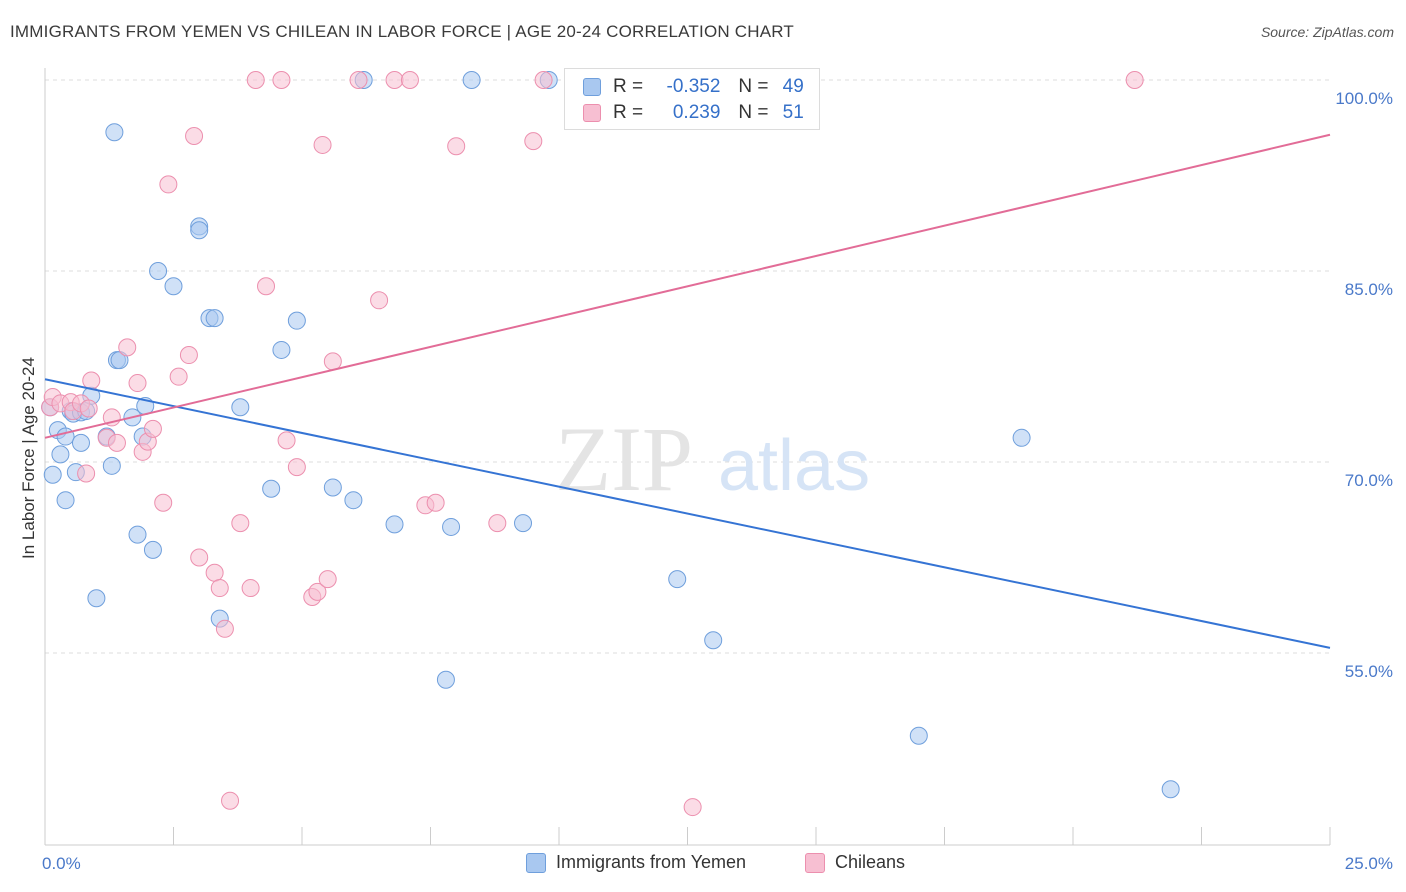  Describe the element at coordinates (794, 466) in the screenshot. I see `watermark-atlas: atlas` at that location.